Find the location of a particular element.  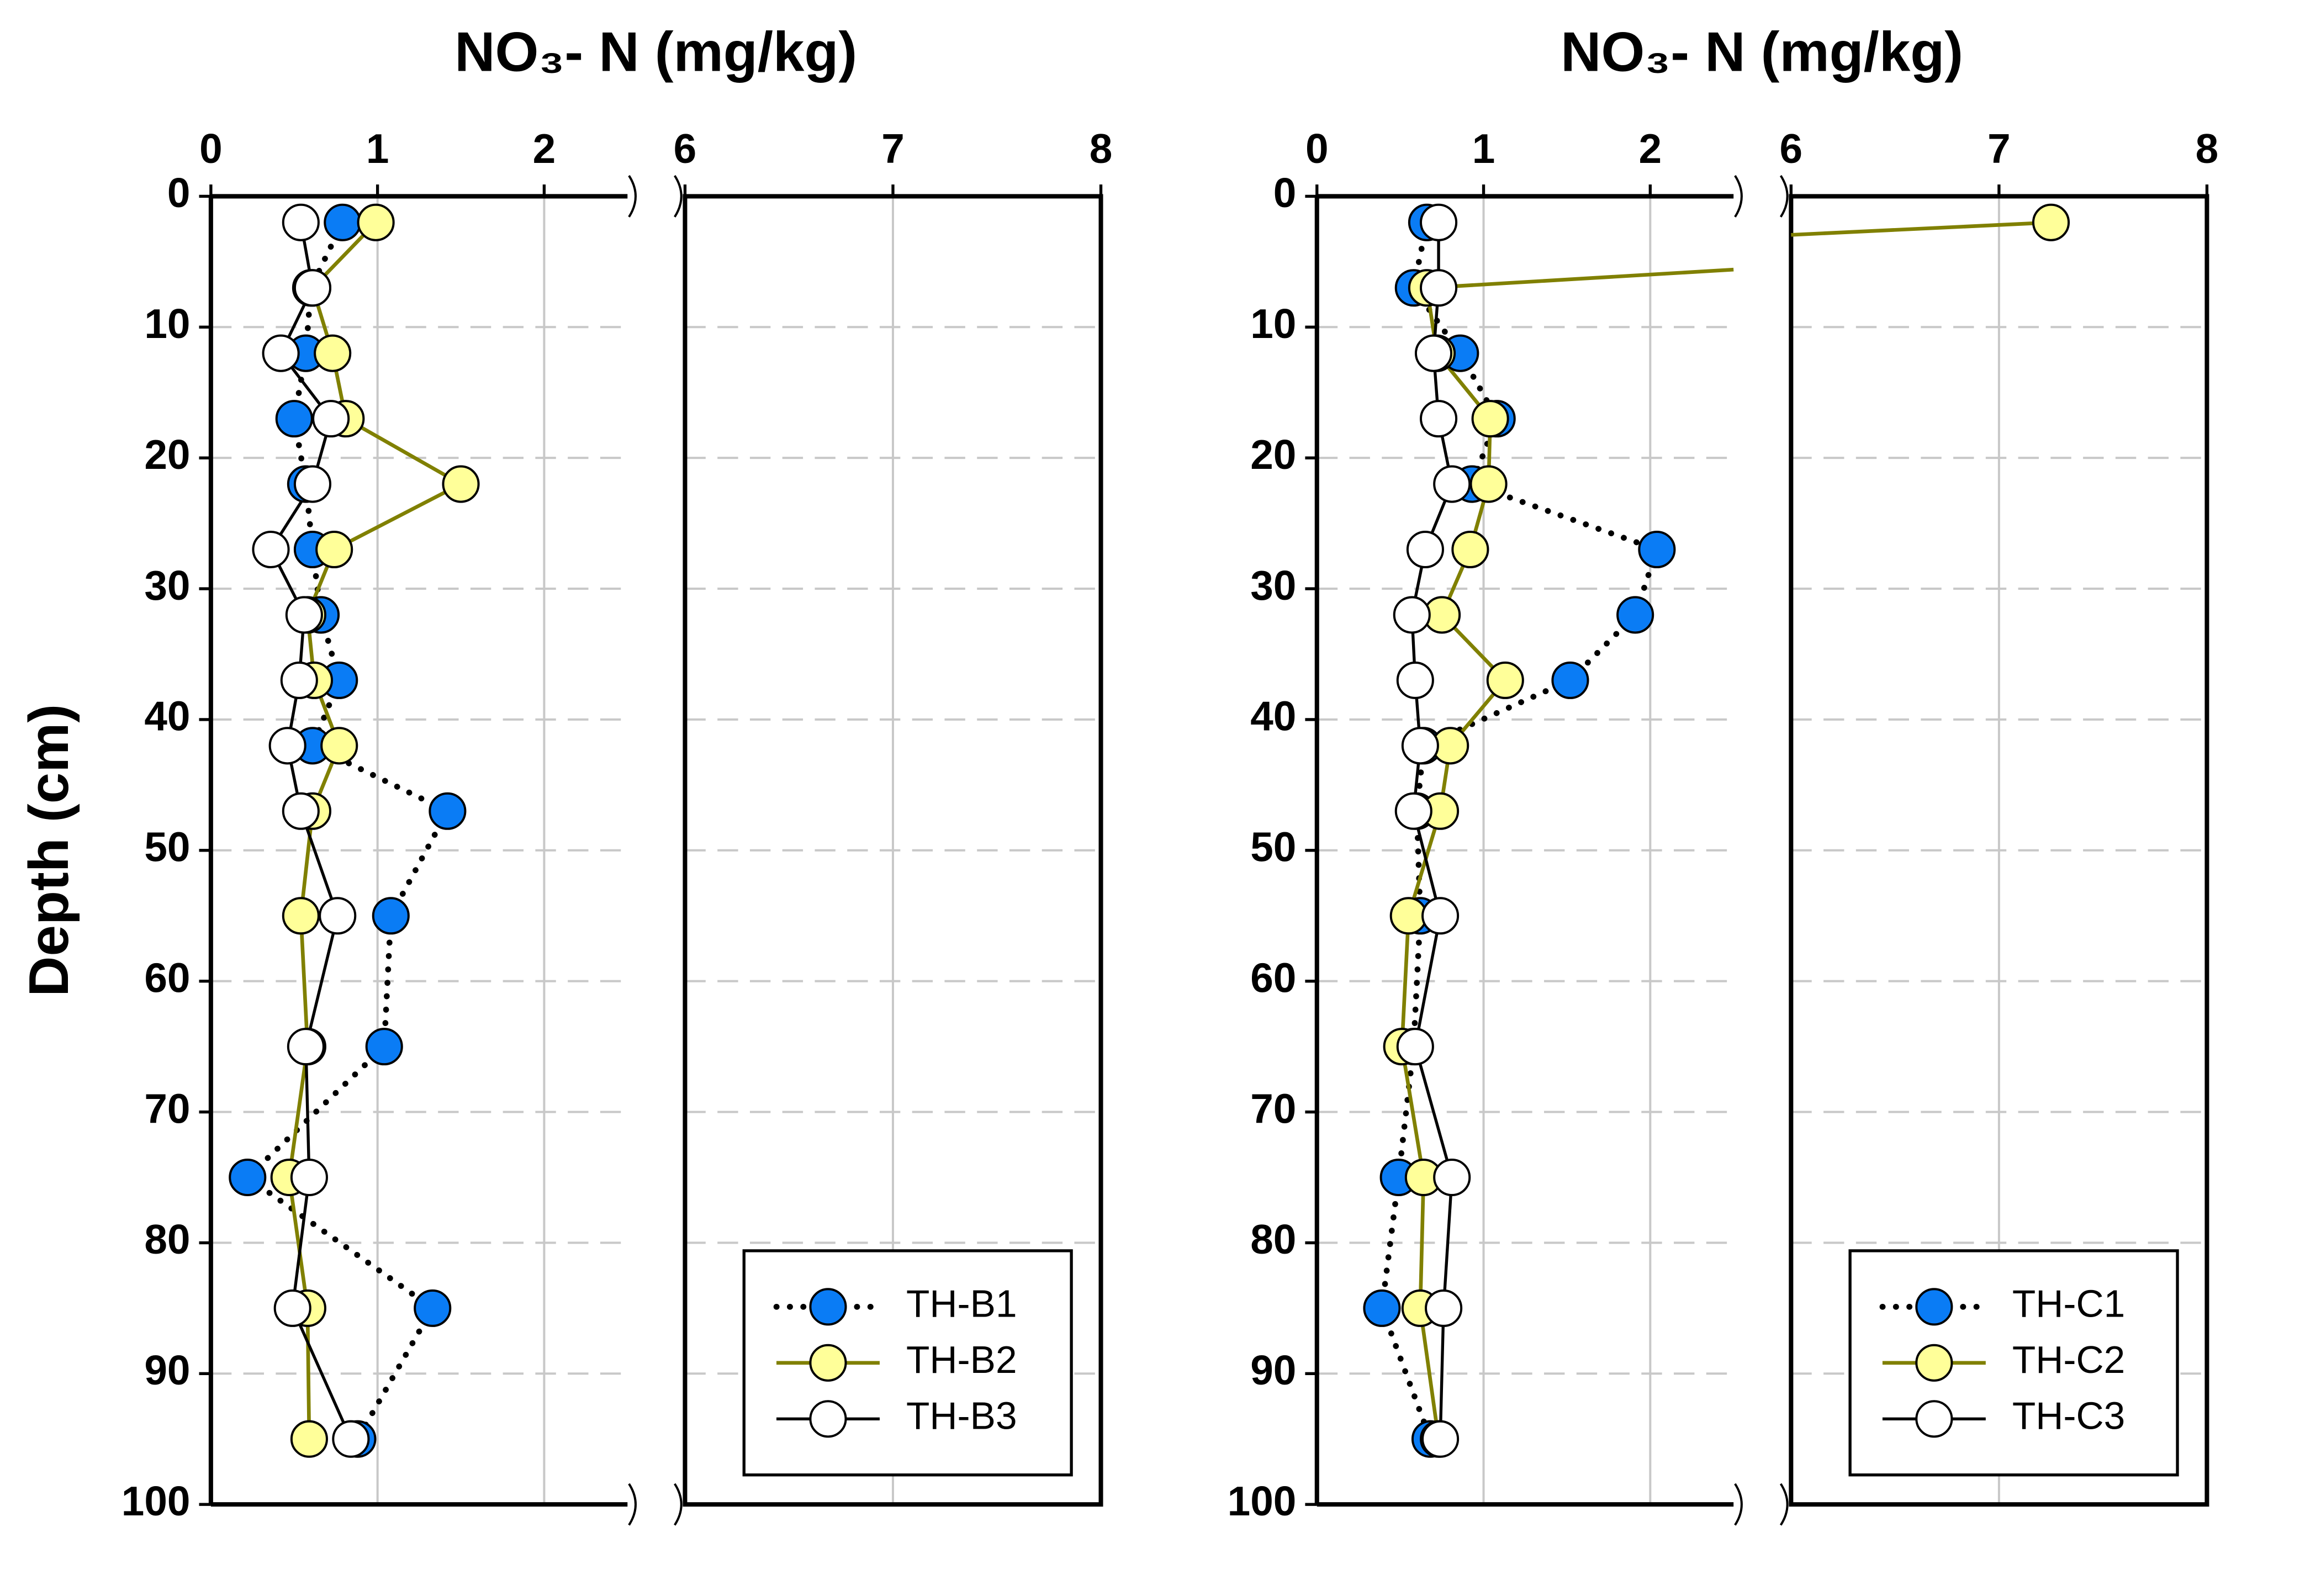

legend-label: TH-B3 is located at coordinates (961, 1416).